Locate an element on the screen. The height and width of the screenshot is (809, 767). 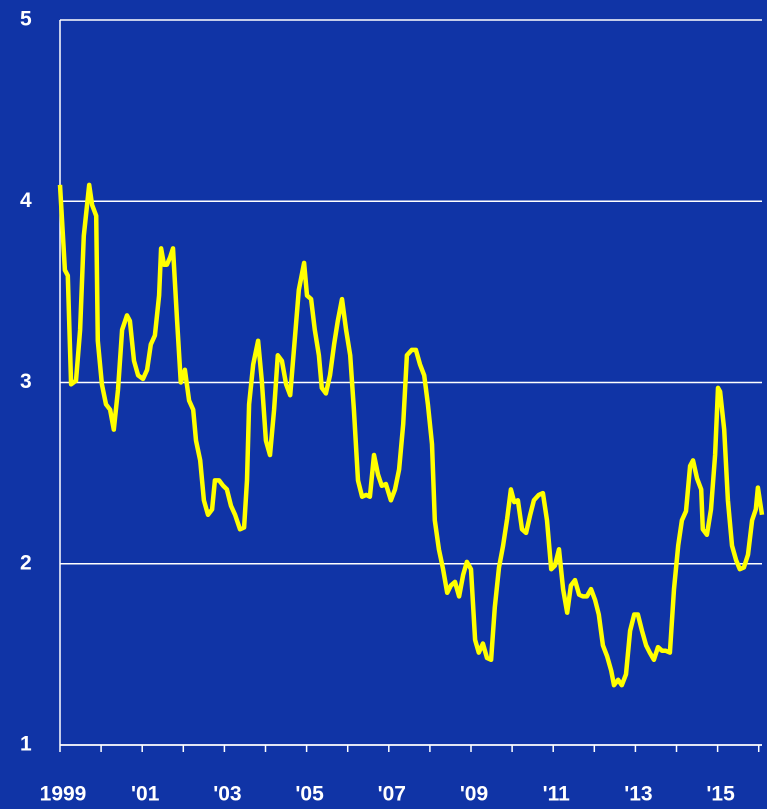
x-tick-label: '01 is located at coordinates (145, 794).